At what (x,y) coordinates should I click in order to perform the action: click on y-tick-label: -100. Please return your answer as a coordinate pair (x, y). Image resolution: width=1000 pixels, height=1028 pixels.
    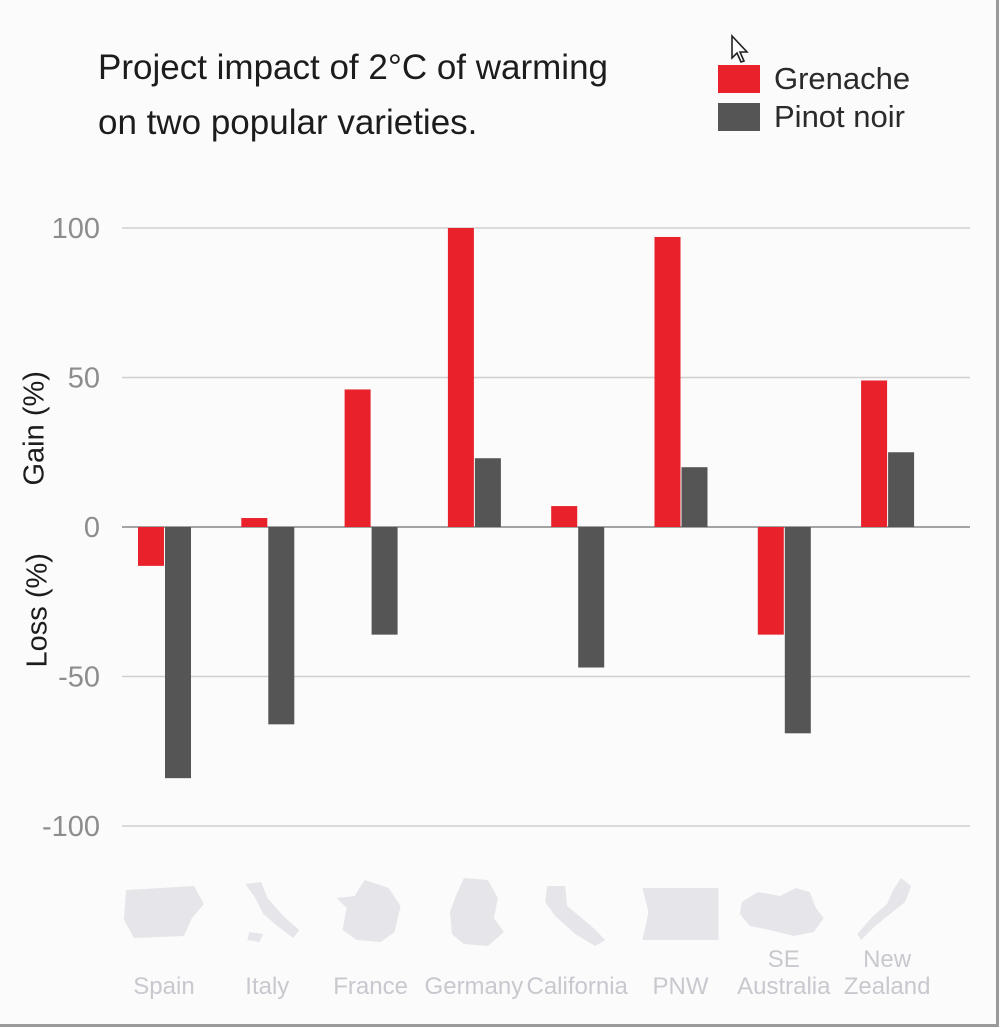
    Looking at the image, I should click on (71, 827).